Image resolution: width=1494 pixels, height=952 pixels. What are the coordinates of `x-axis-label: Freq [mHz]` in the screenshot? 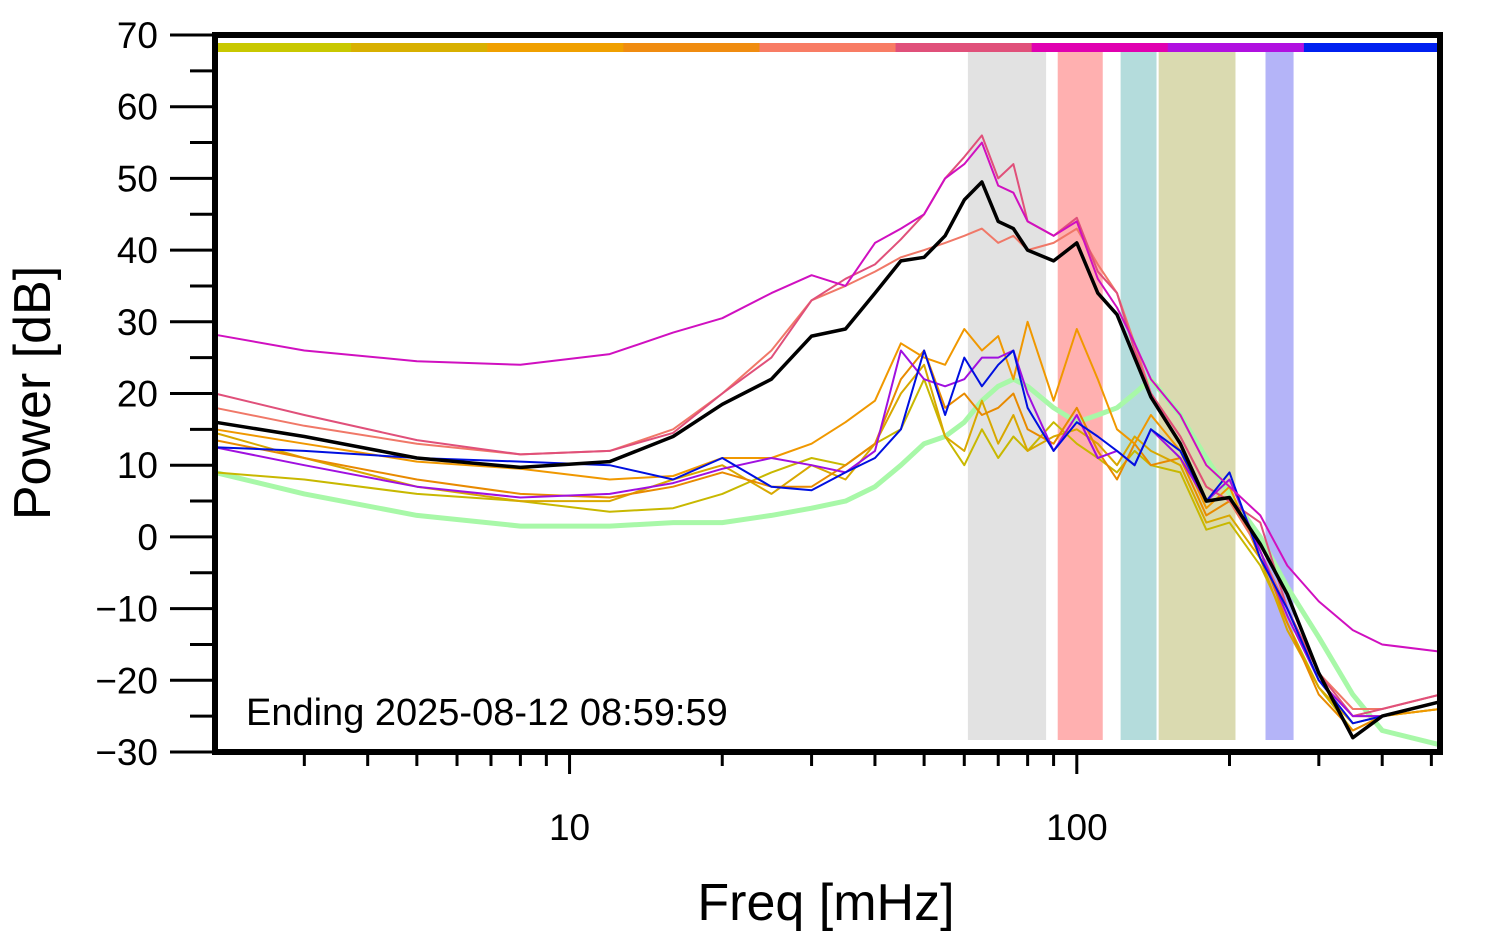 It's located at (825, 903).